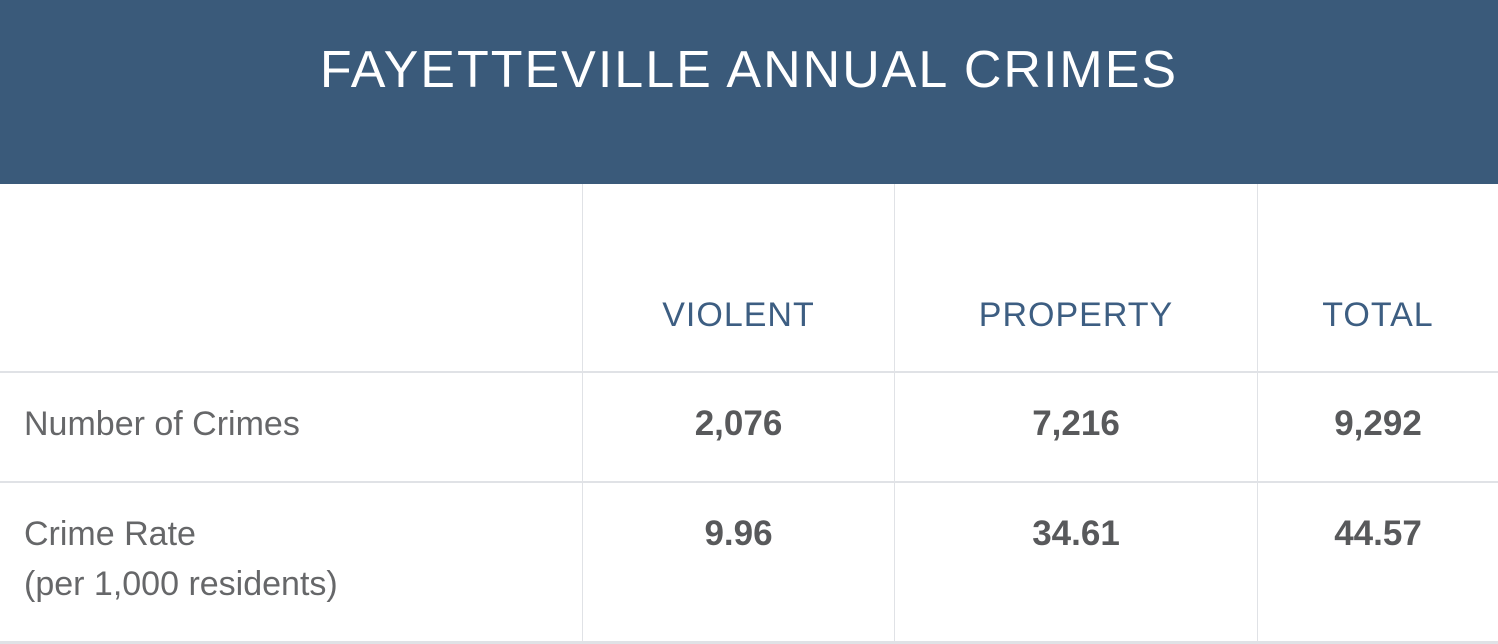 Image resolution: width=1498 pixels, height=644 pixels. I want to click on column-header-cell-violent: VIOLENT, so click(738, 277).